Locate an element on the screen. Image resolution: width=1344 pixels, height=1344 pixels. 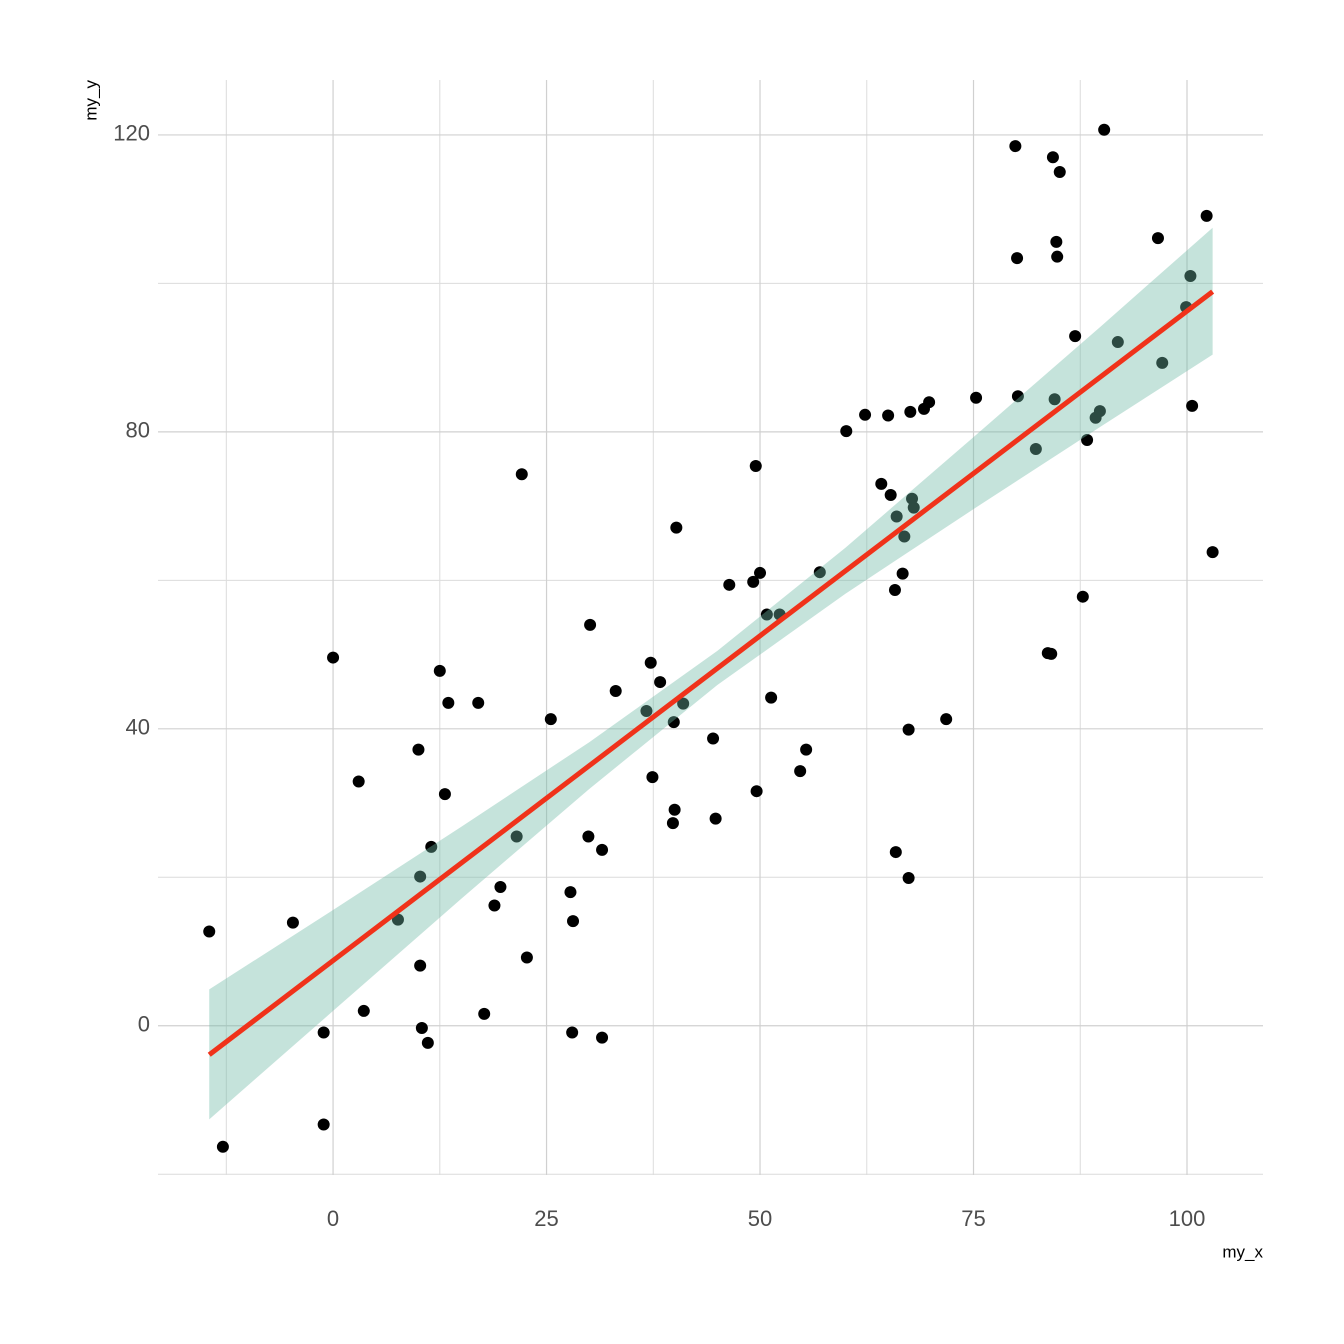
x-tick-label: 50 is located at coordinates (760, 1218).